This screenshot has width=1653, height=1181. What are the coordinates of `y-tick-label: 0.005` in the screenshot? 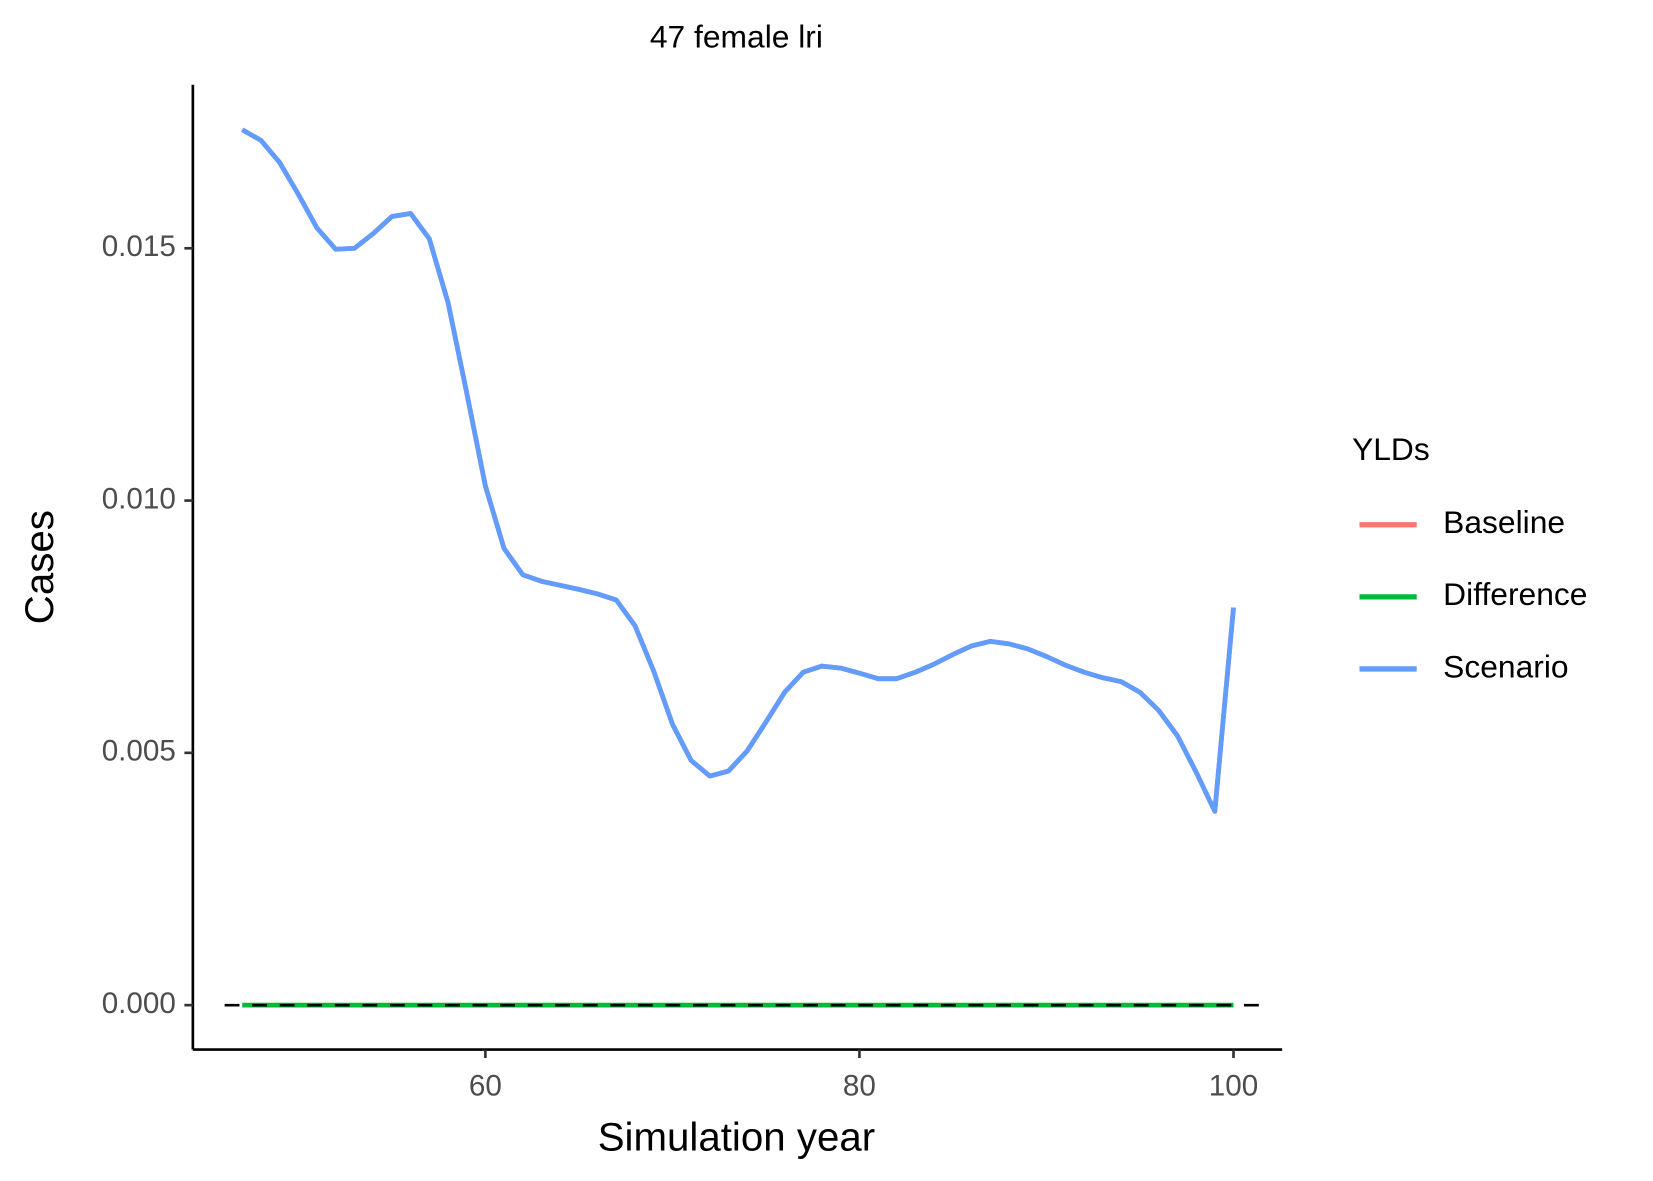 It's located at (139, 751).